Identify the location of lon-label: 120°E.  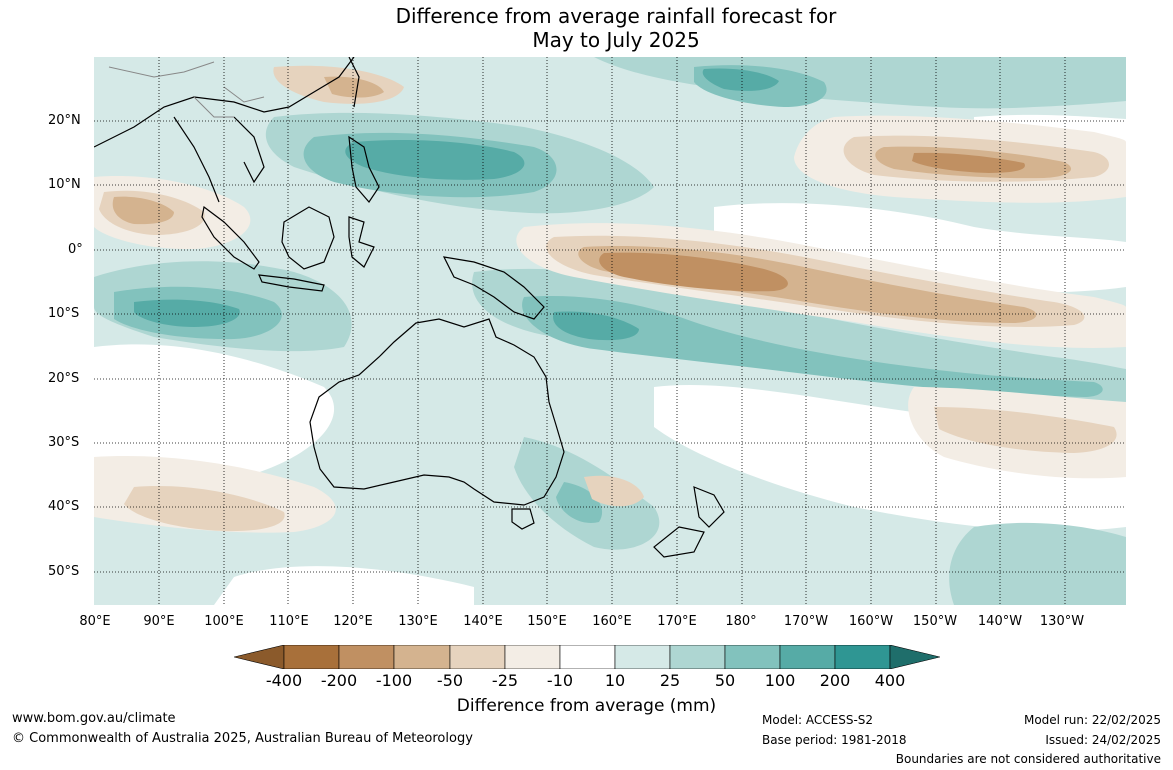
(353, 621).